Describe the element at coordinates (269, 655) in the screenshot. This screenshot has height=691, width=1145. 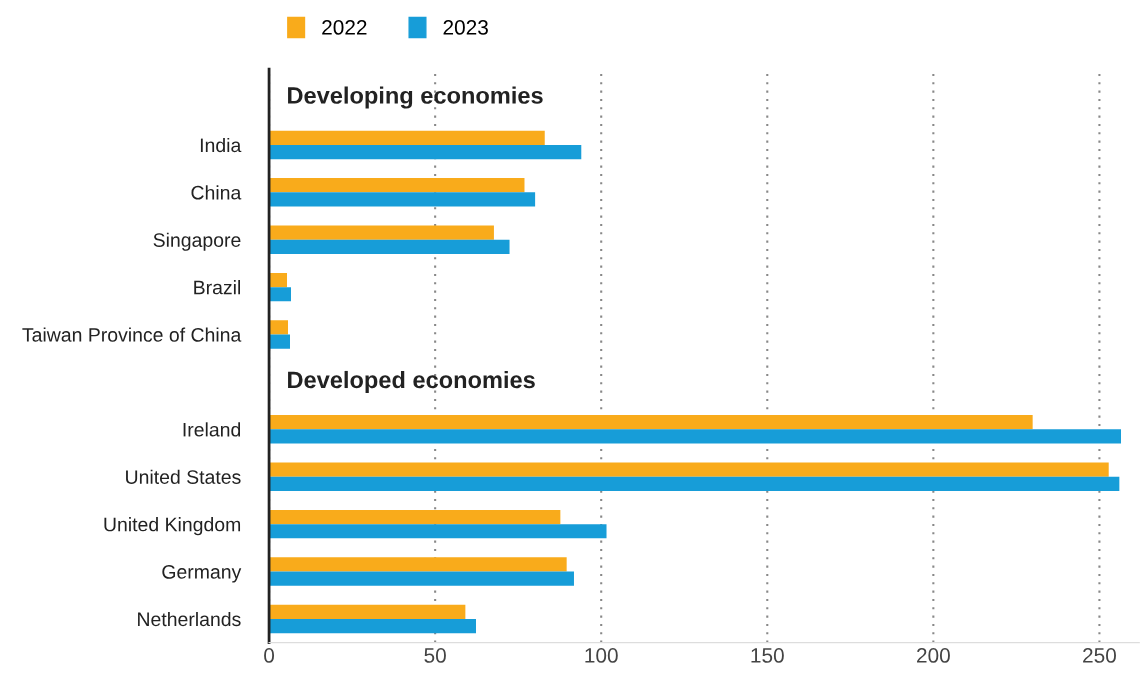
I see `x-tick-label: 0` at that location.